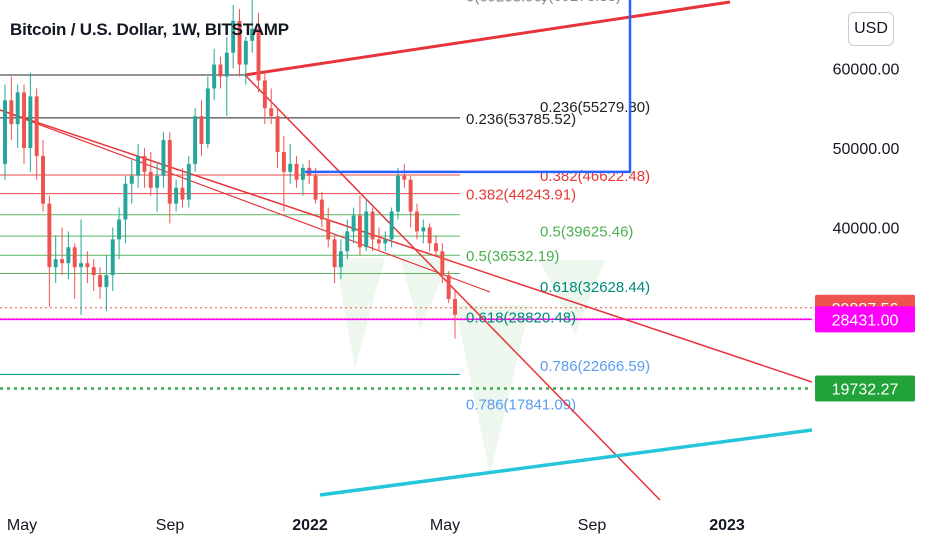 This screenshot has width=932, height=555. I want to click on fib-left-label: 0.618(28820.48), so click(521, 317).